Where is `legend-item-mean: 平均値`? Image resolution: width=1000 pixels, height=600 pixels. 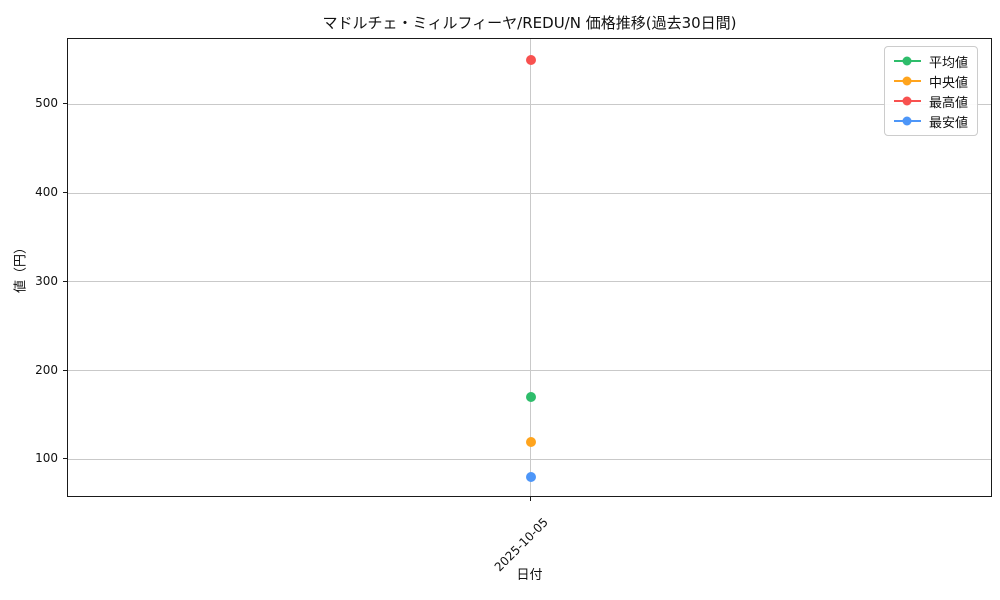 legend-item-mean: 平均値 is located at coordinates (930, 61).